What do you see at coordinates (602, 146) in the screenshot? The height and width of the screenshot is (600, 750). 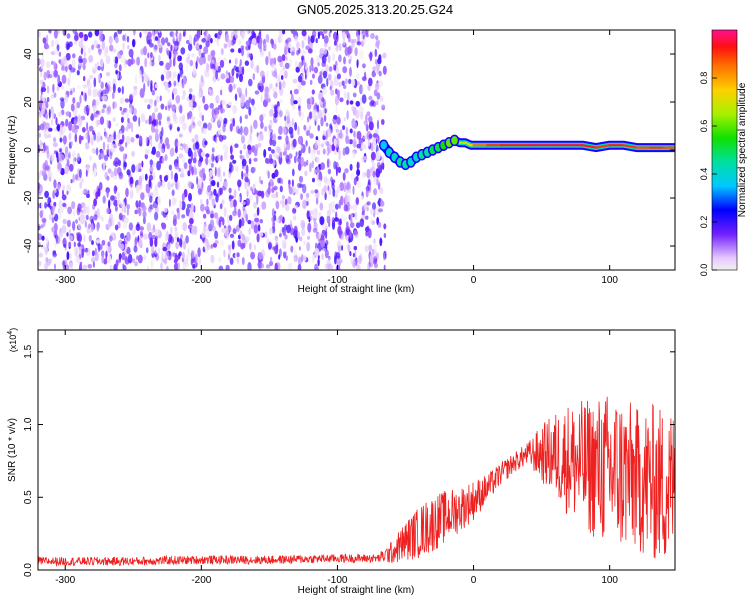 I see `trace-segment` at bounding box center [602, 146].